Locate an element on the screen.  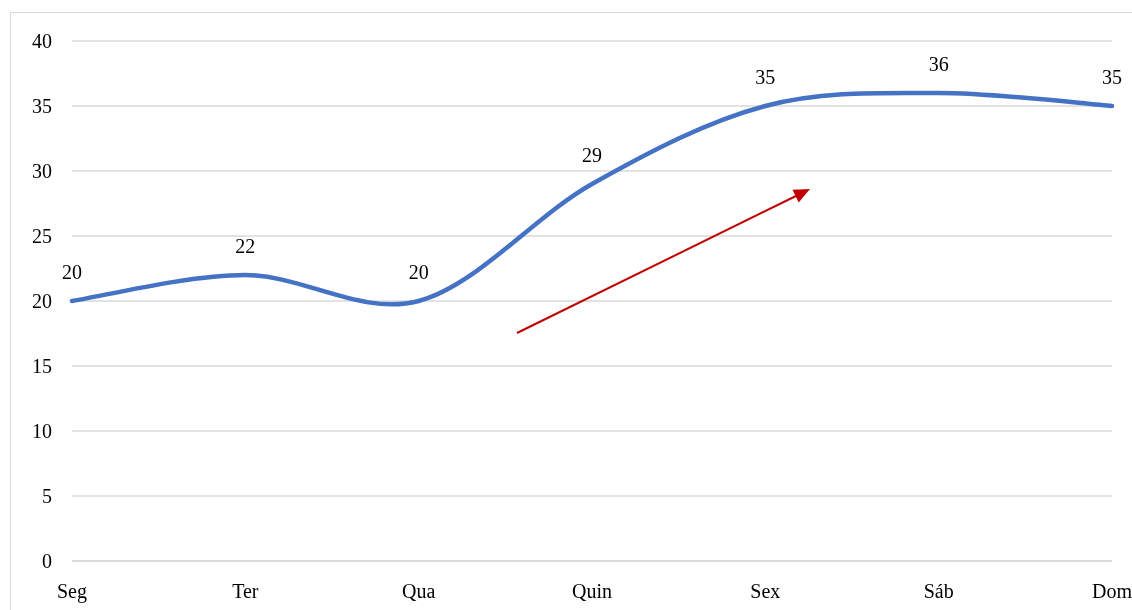
y-tick-label: 30 is located at coordinates (42, 171).